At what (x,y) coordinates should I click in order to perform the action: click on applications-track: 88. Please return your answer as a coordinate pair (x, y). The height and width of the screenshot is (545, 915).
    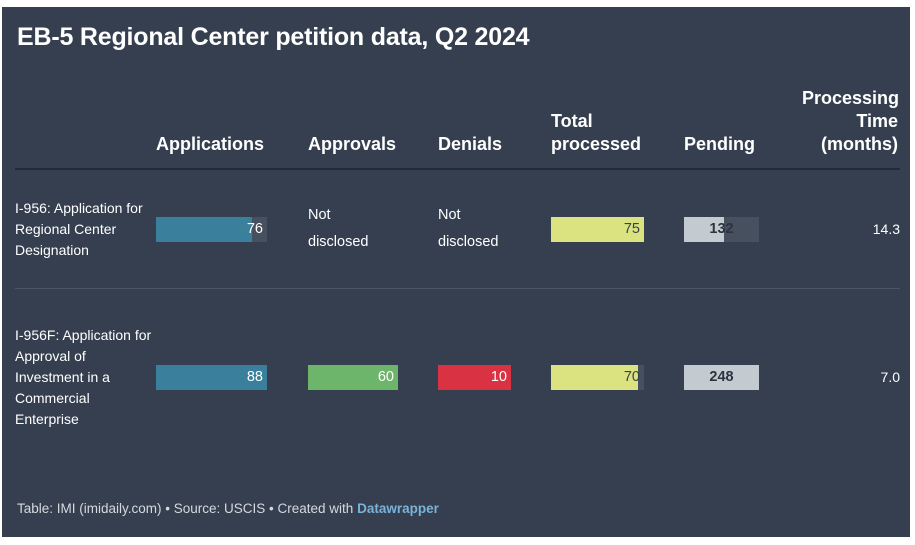
    Looking at the image, I should click on (211, 377).